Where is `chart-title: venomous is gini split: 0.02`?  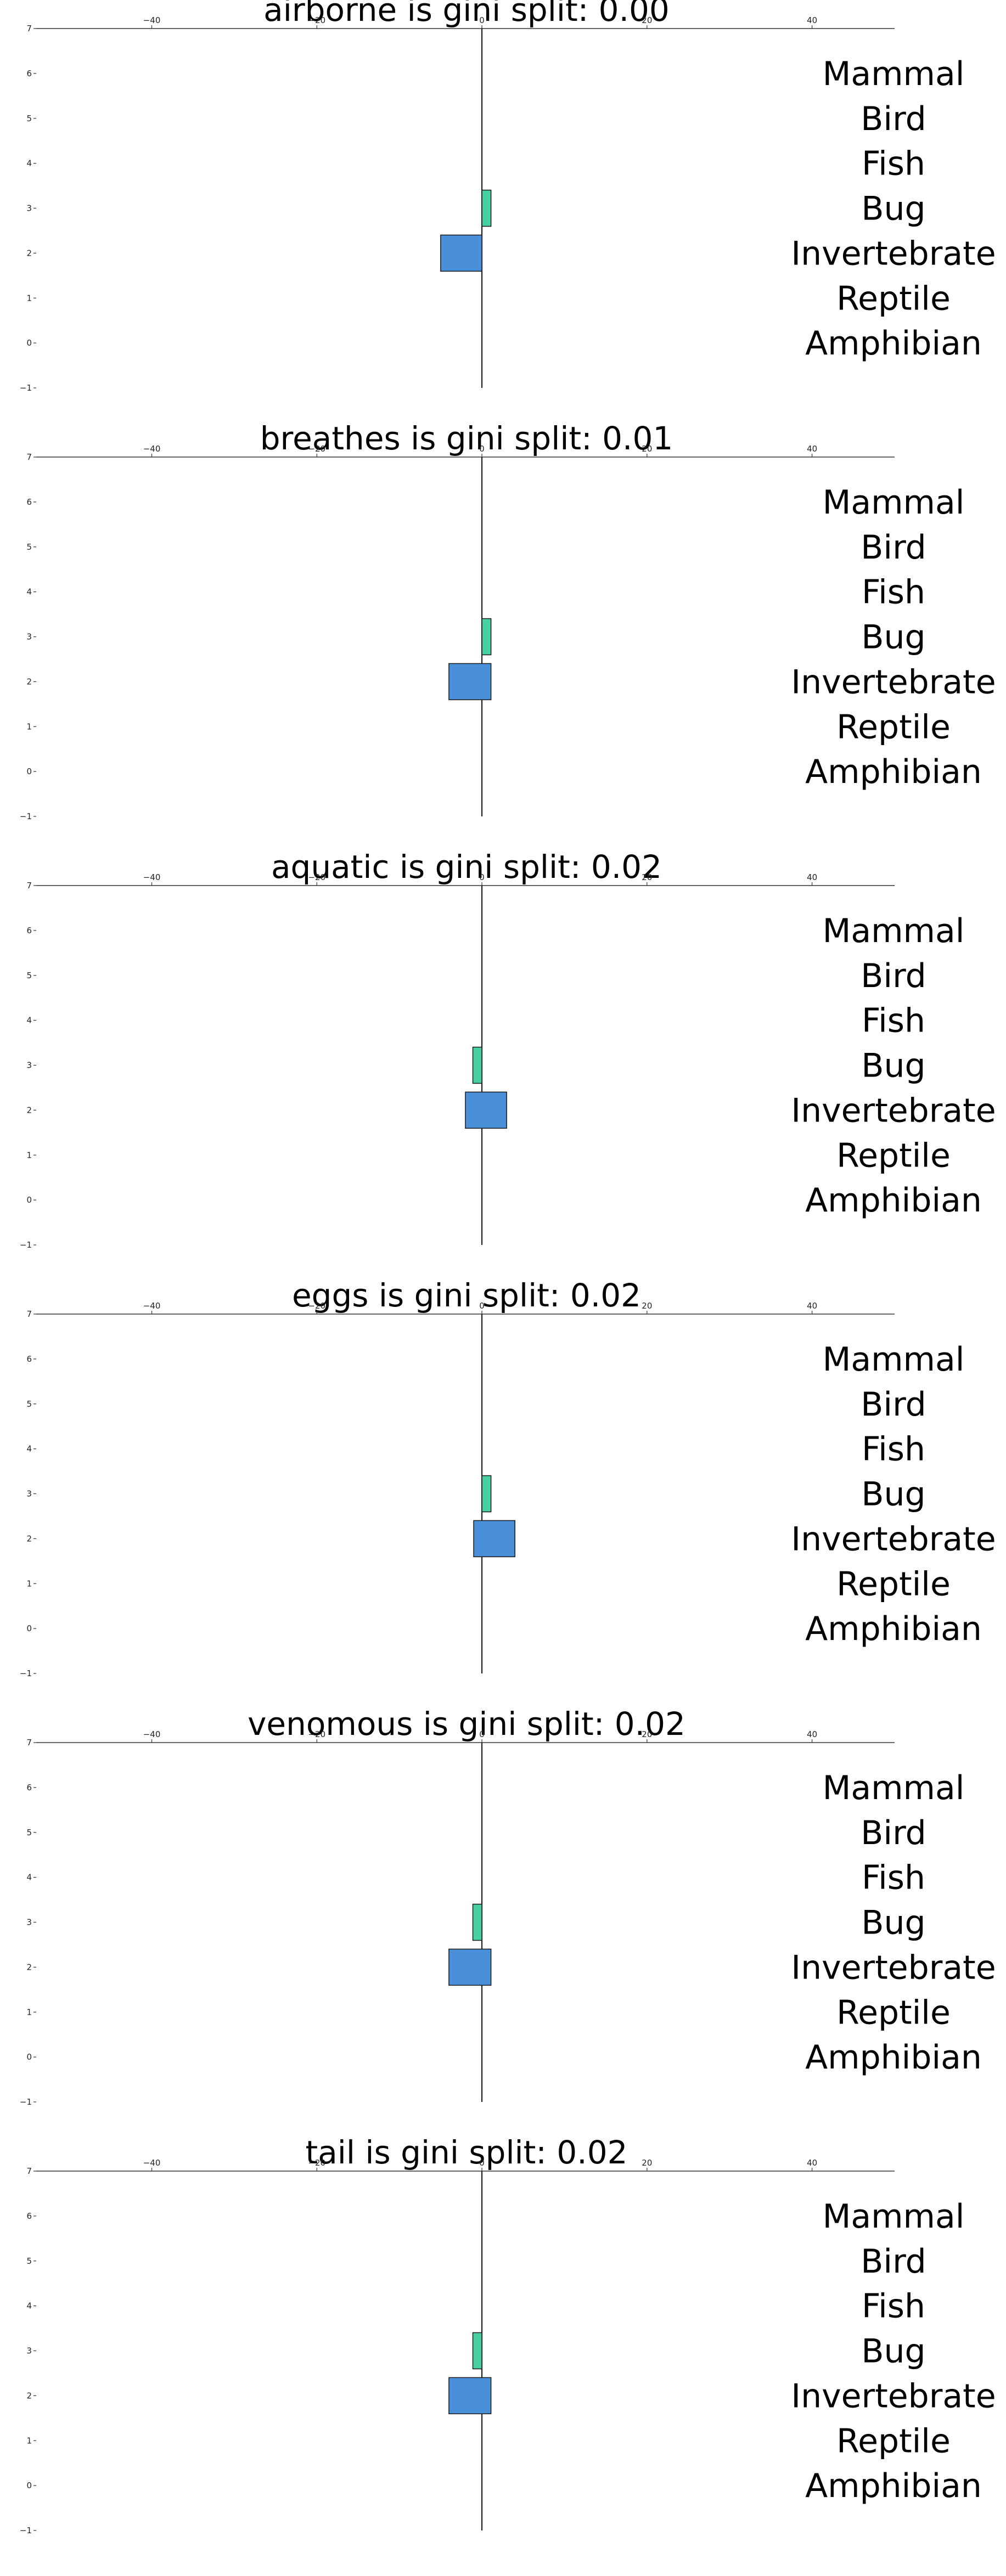
chart-title: venomous is gini split: 0.02 is located at coordinates (466, 1724).